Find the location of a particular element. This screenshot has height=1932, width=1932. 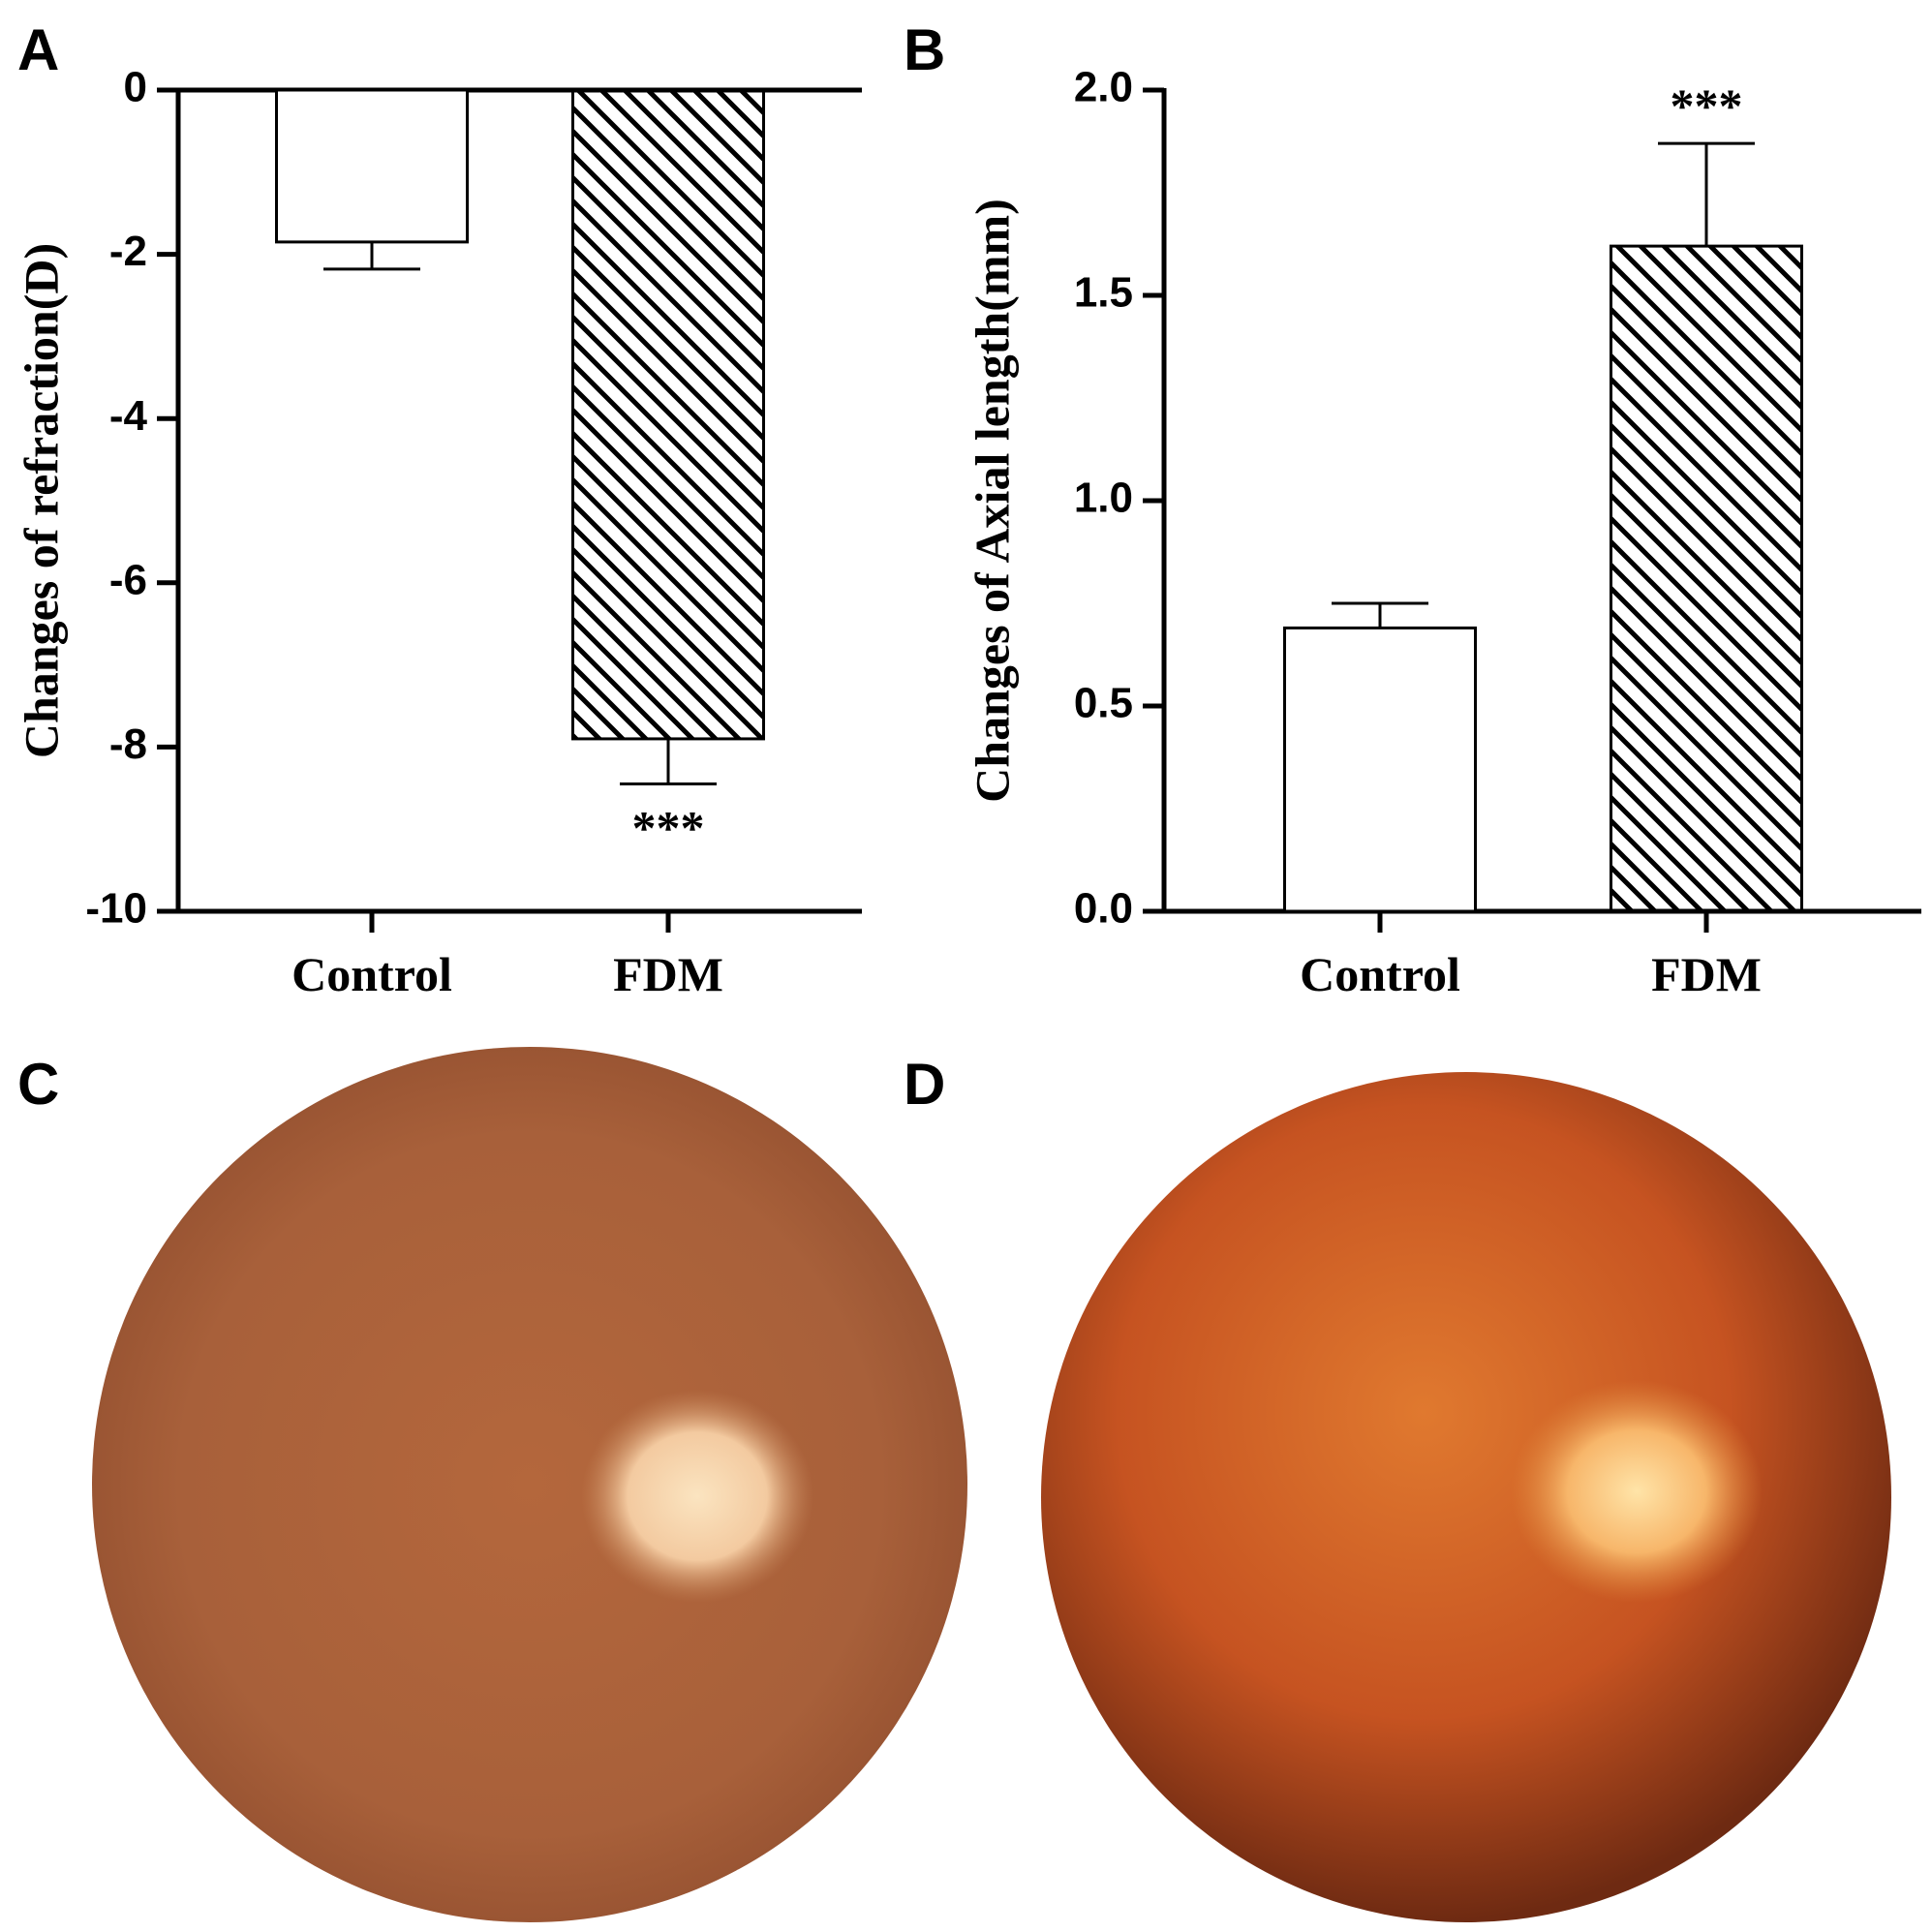

y-axis-label: Changes of Axial length(mm) is located at coordinates (992, 501).